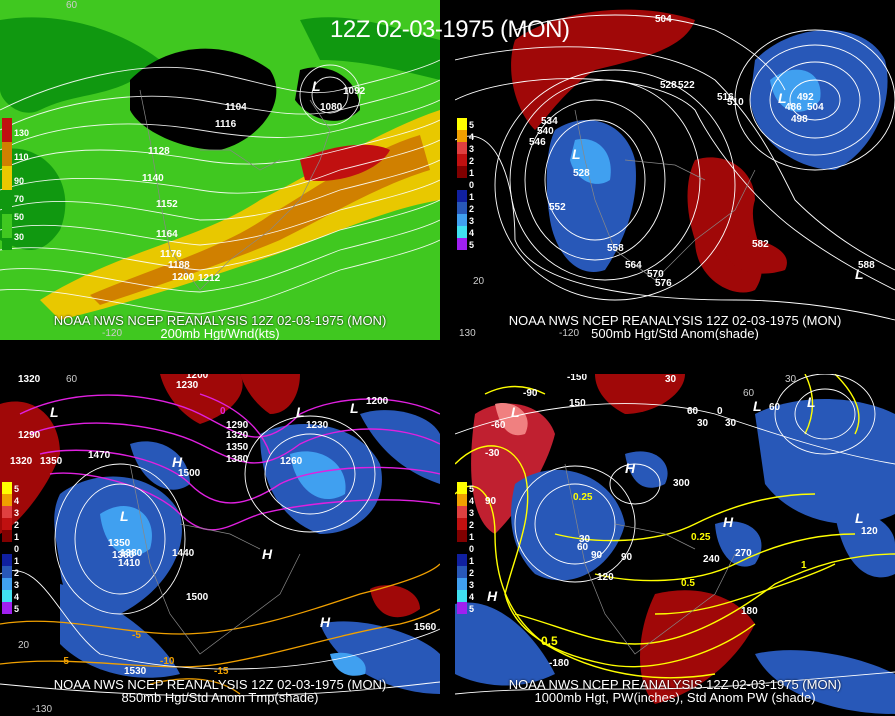 The width and height of the screenshot is (895, 716). What do you see at coordinates (804, 565) in the screenshot?
I see `contour-label: 1` at bounding box center [804, 565].